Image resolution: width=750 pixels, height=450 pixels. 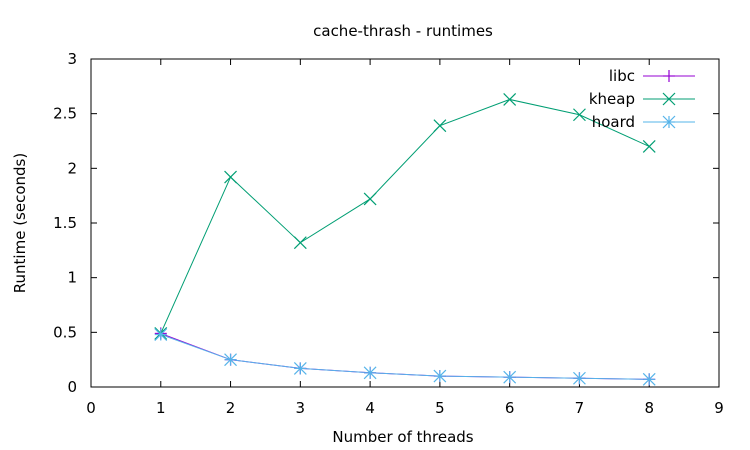 I want to click on y-tick-label: 3, so click(x=72, y=59).